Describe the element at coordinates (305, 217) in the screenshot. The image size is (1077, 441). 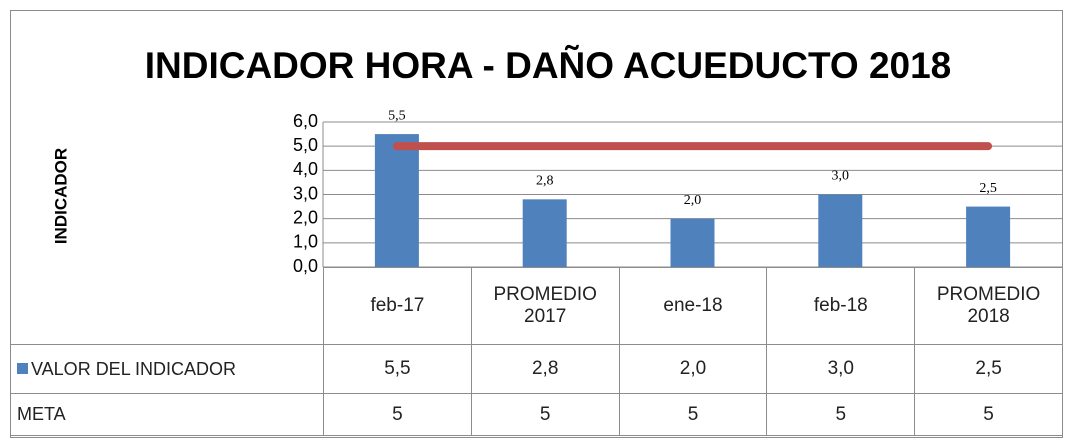
I see `y-tick-label: 2,0` at that location.